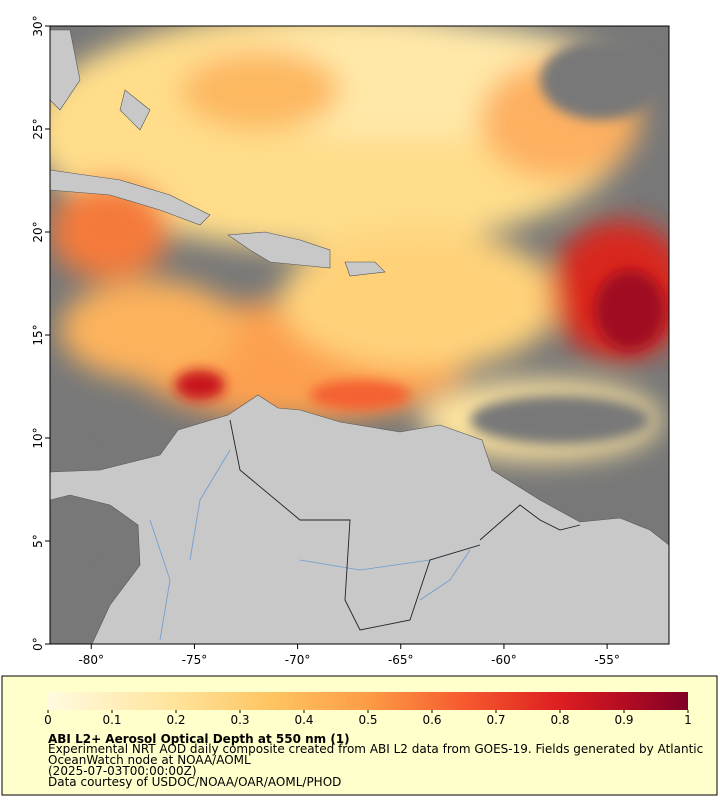  I want to click on y-tick-label: 0°, so click(38, 644).